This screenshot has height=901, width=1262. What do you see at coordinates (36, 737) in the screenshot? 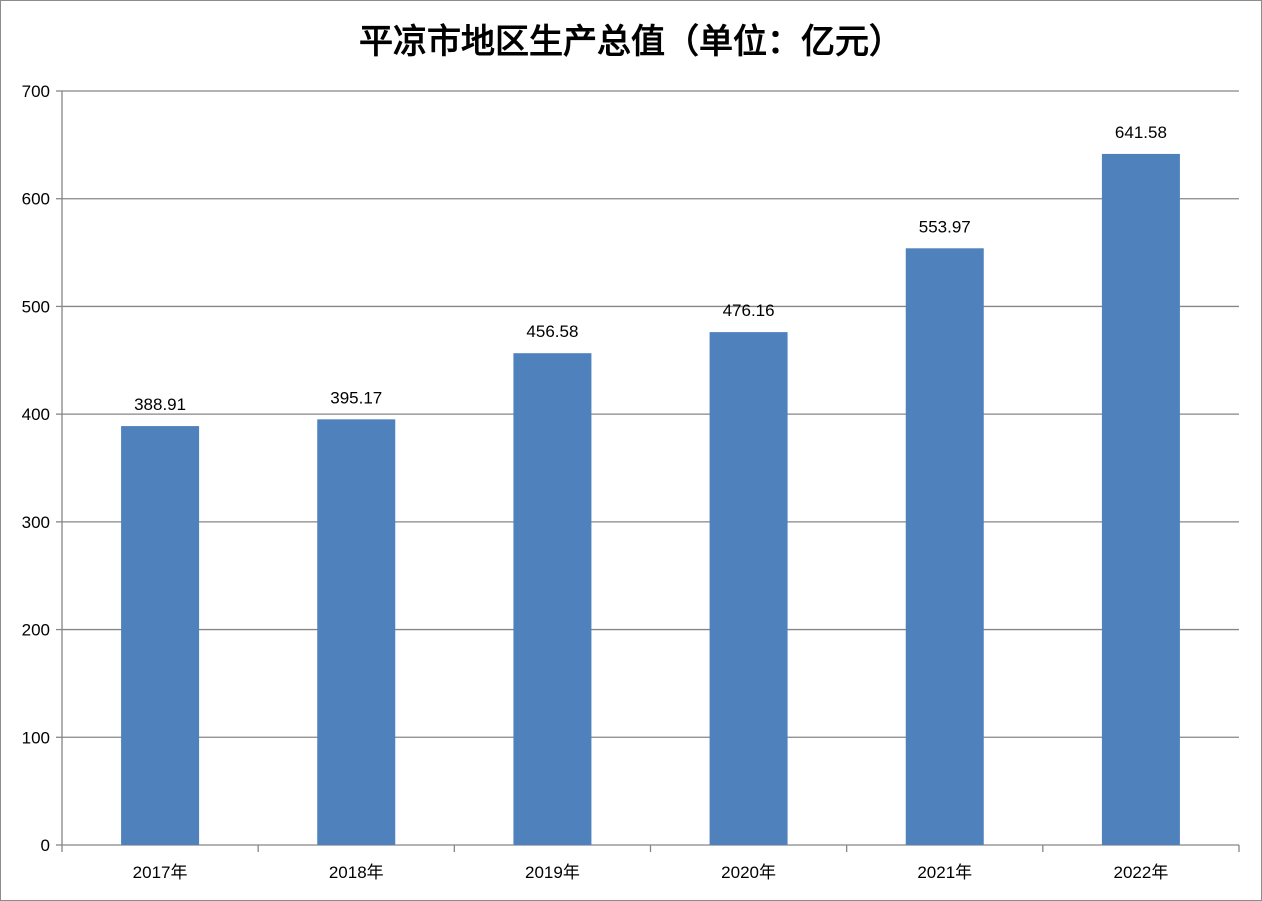
I see `y-tick-label: 100` at bounding box center [36, 737].